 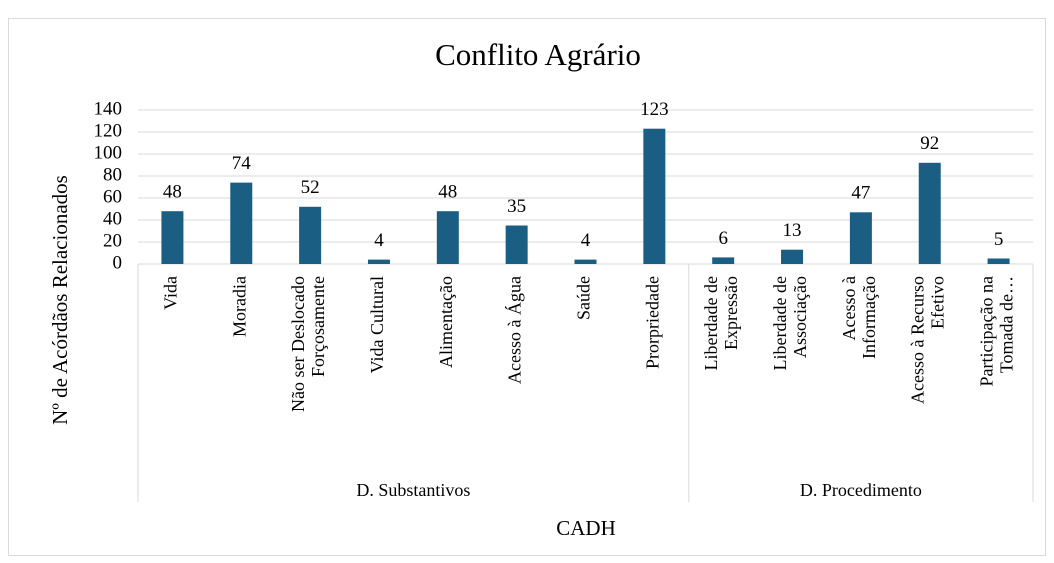 I want to click on y-tick-label: 20, so click(x=112, y=240).